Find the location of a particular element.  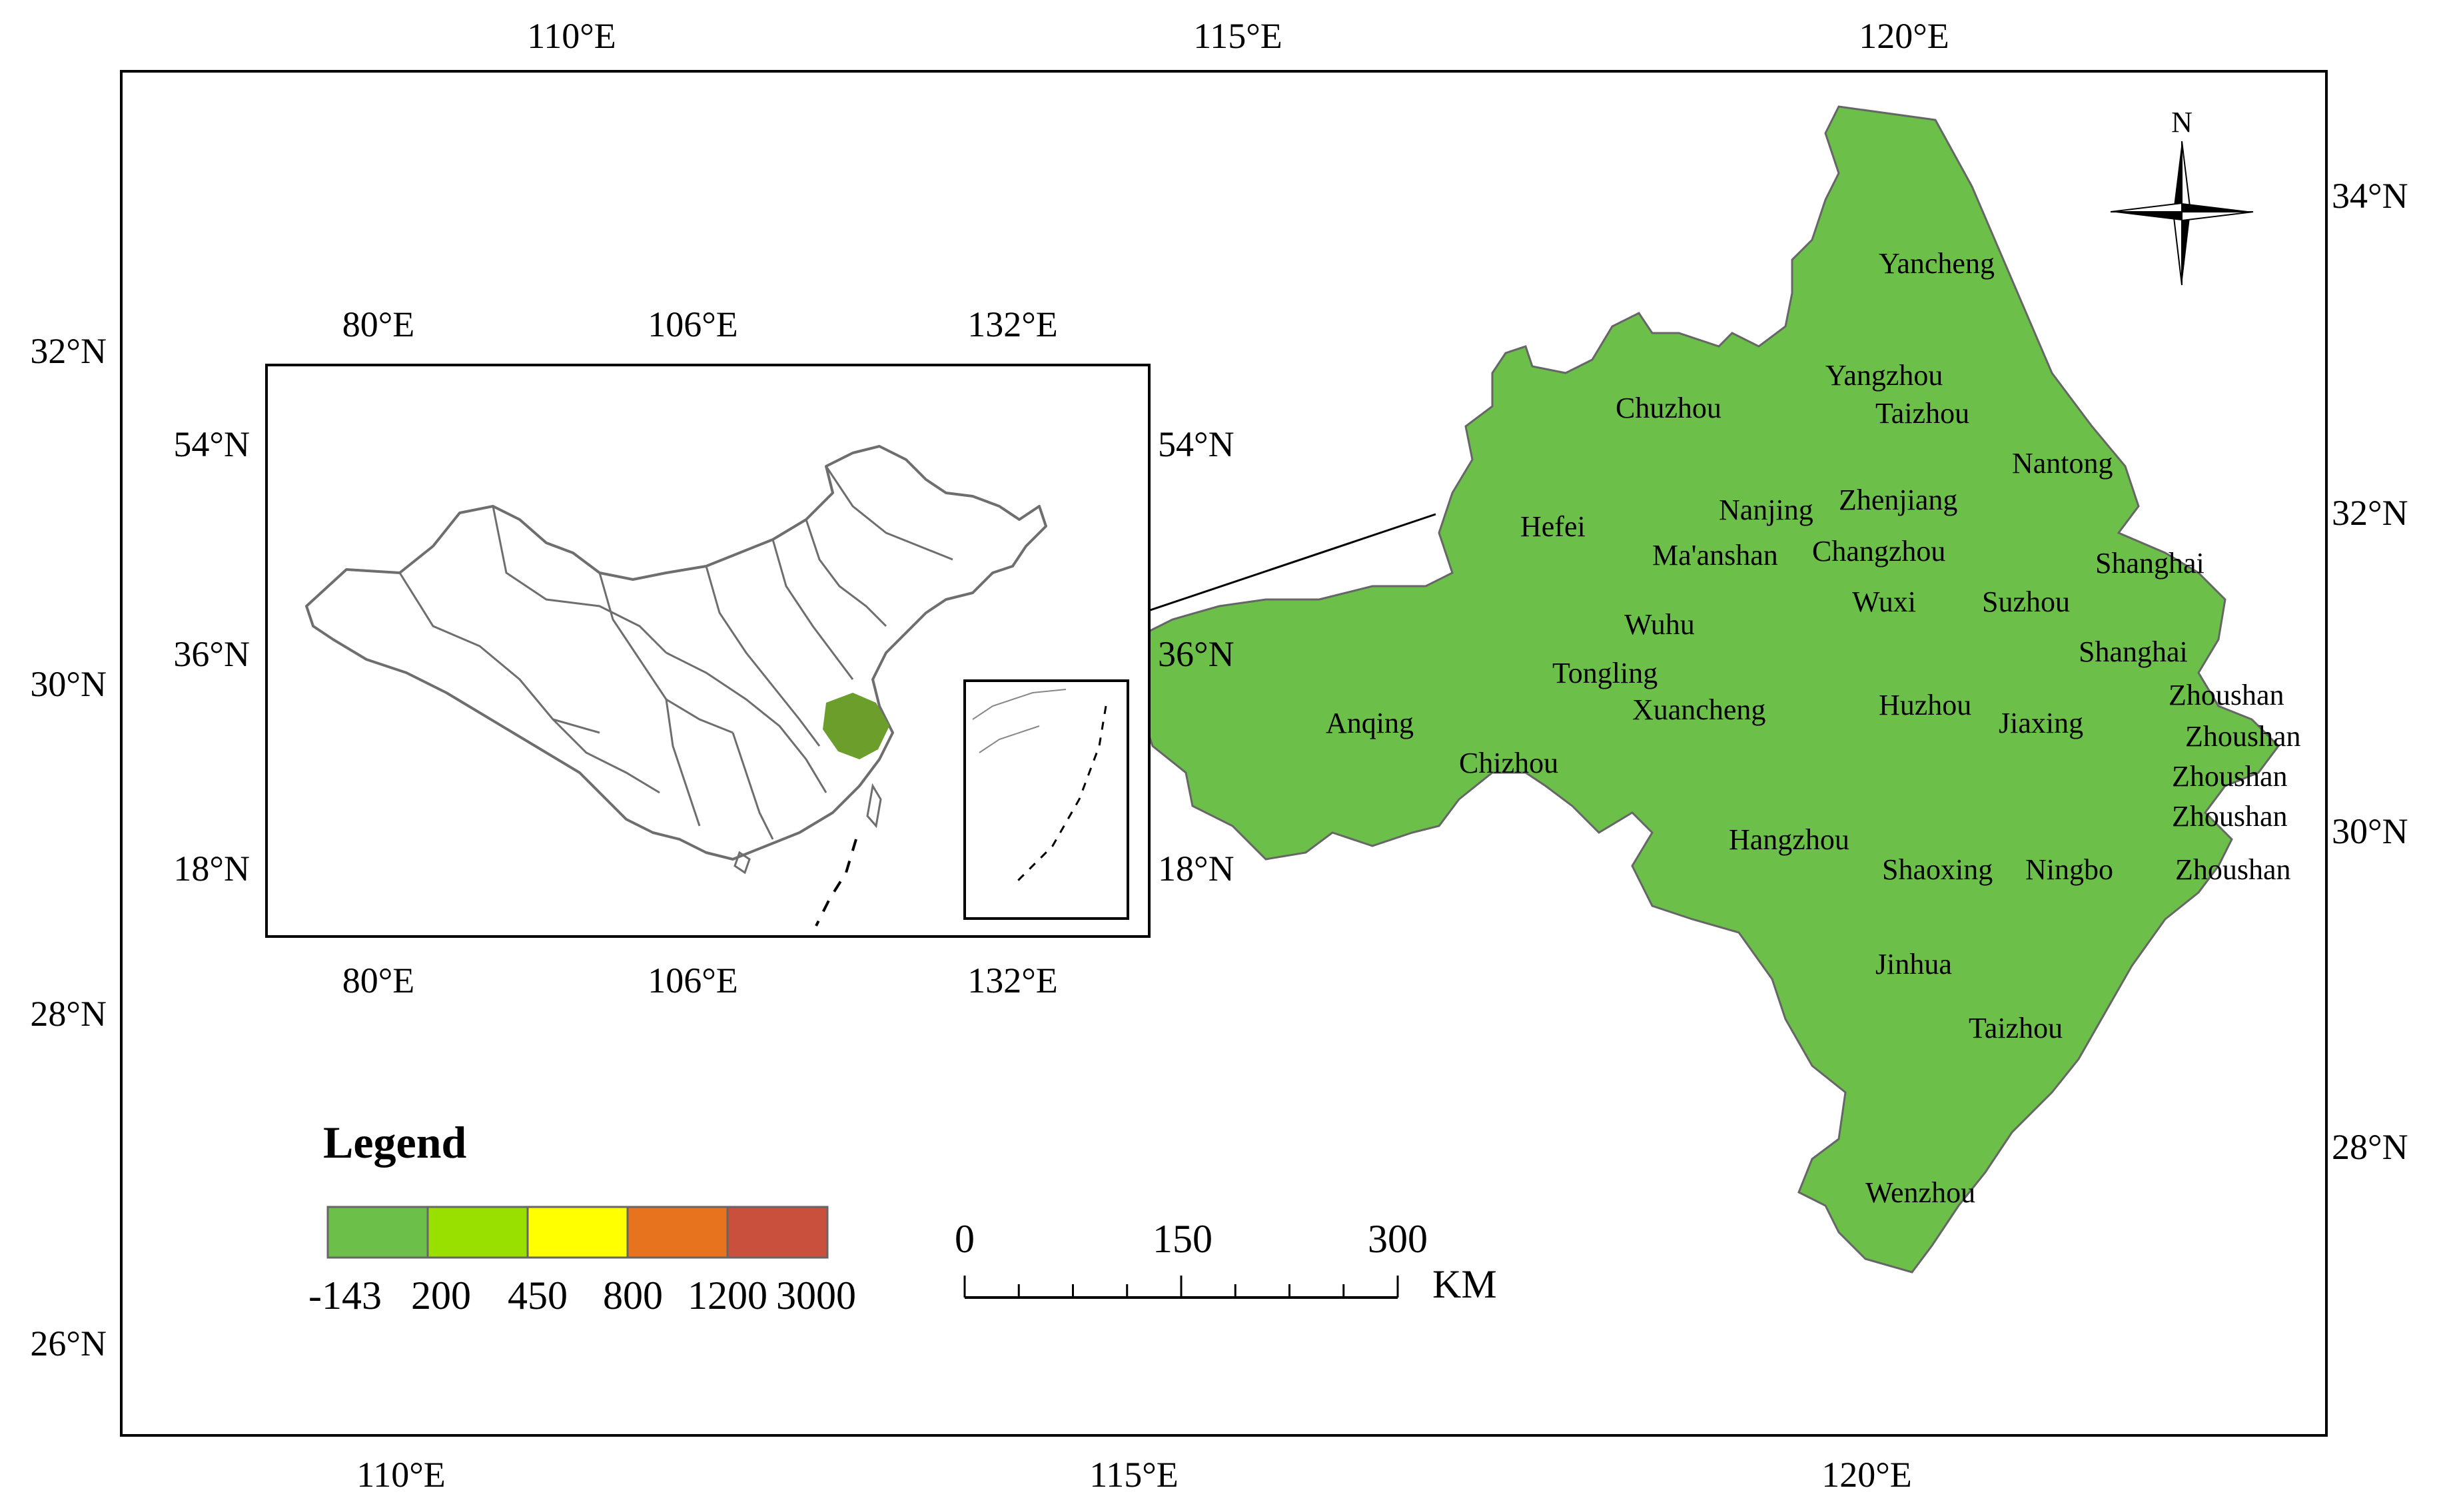

bottom-lon-label: 120°E is located at coordinates (1866, 1475).